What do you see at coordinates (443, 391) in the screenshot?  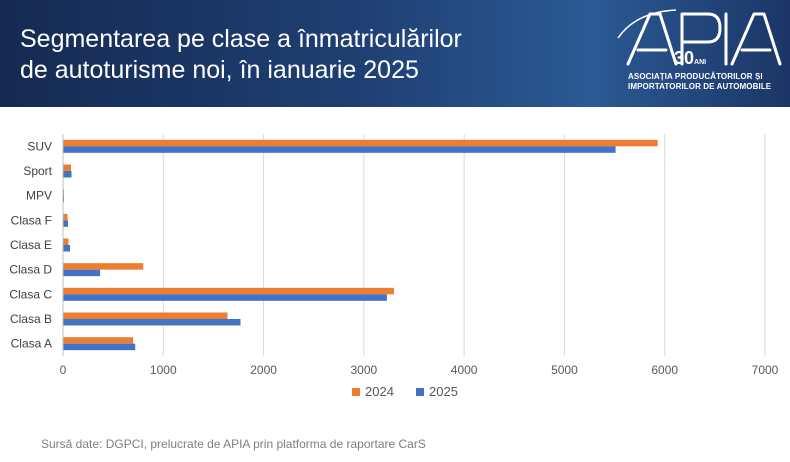 I see `legend-label: 2025` at bounding box center [443, 391].